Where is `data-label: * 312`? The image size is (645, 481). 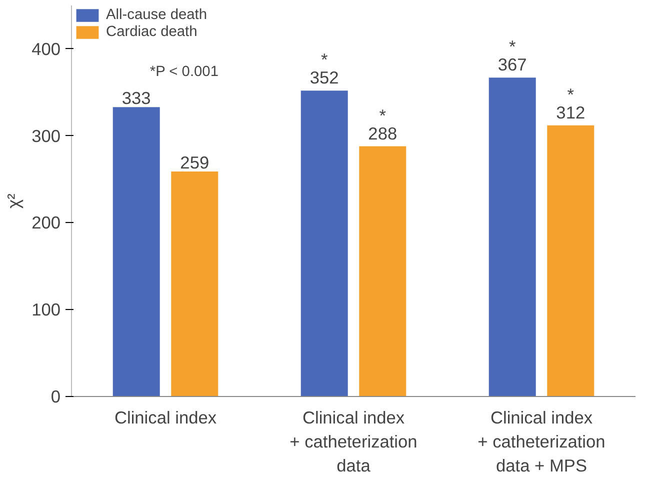
data-label: * 312 is located at coordinates (571, 103).